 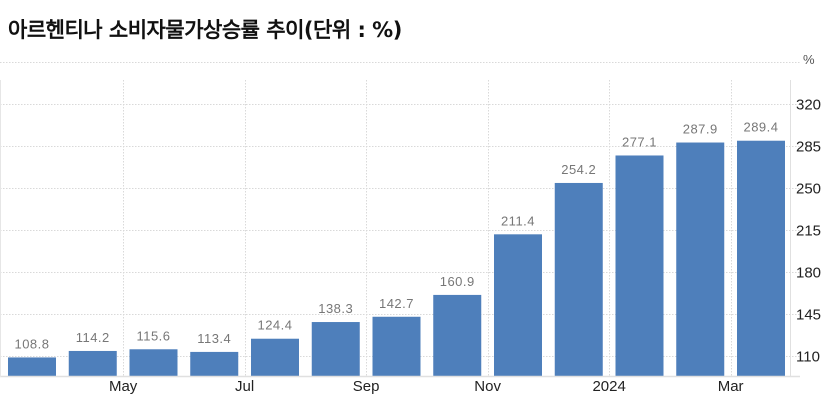 I want to click on x-tick-label: May, so click(x=123, y=386).